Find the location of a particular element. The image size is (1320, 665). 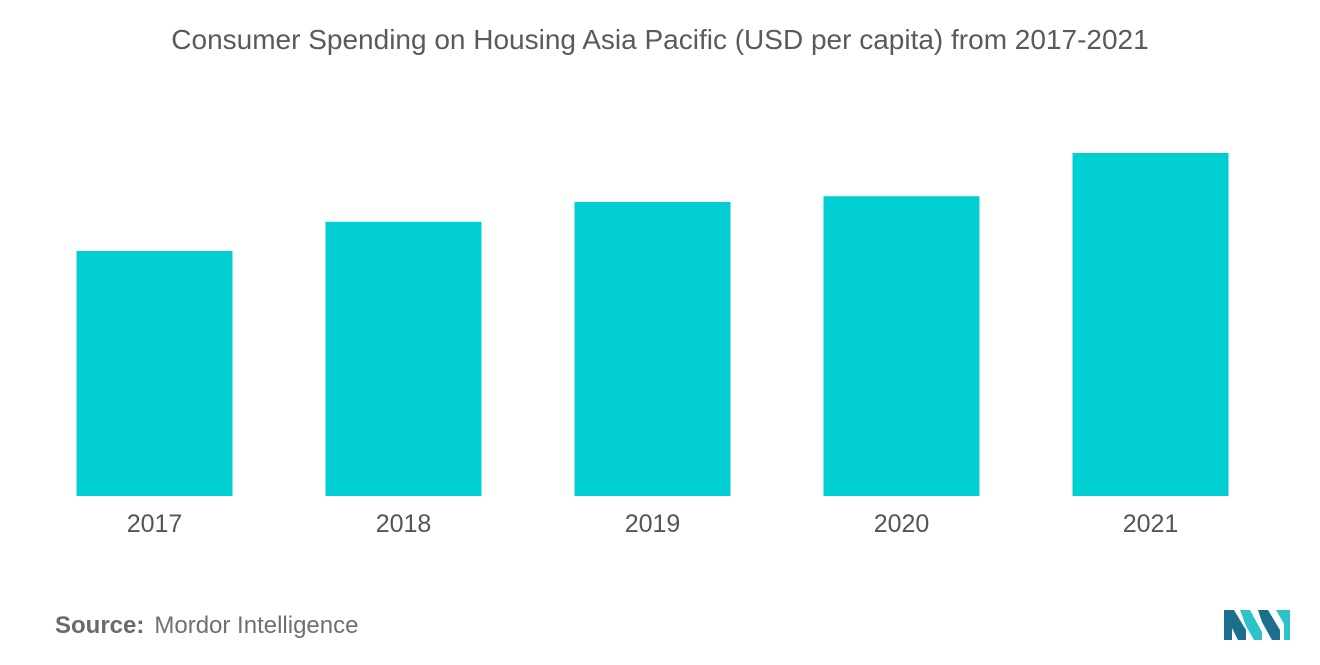

mordor-intelligence-logo-icon is located at coordinates (1257, 625).